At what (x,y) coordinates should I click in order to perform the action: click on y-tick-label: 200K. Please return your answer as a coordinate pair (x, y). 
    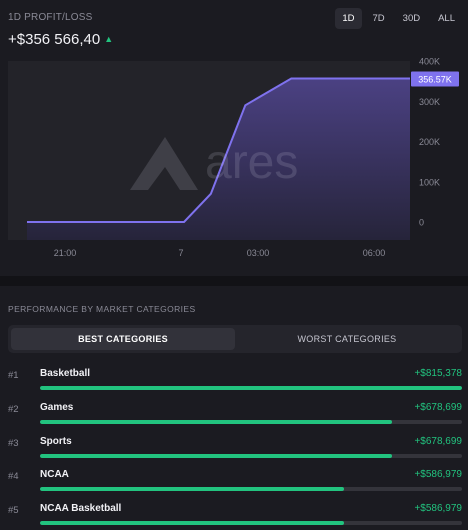
    Looking at the image, I should click on (429, 142).